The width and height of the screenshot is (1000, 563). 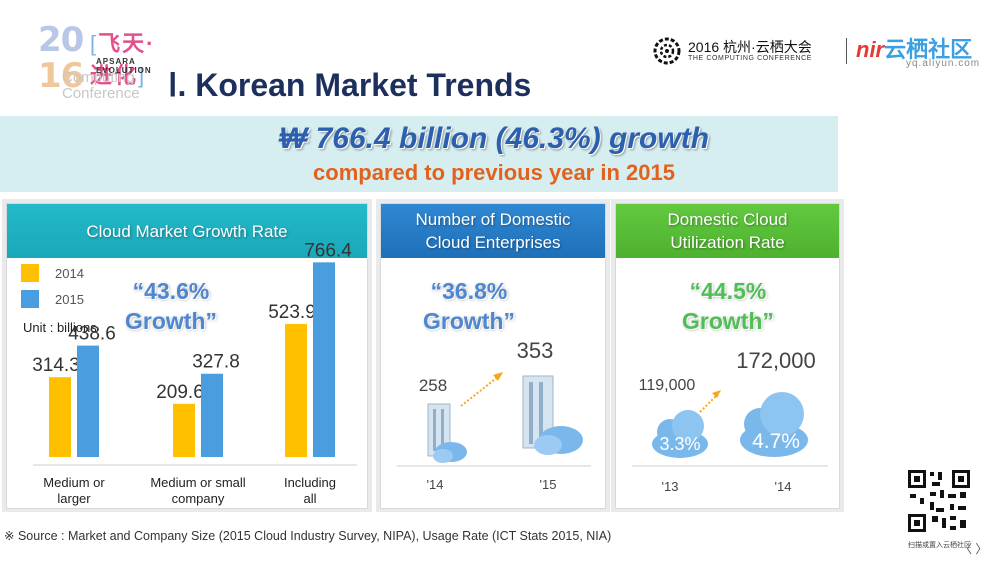 What do you see at coordinates (94, 43) in the screenshot?
I see `logo-bracket-open: [` at bounding box center [94, 43].